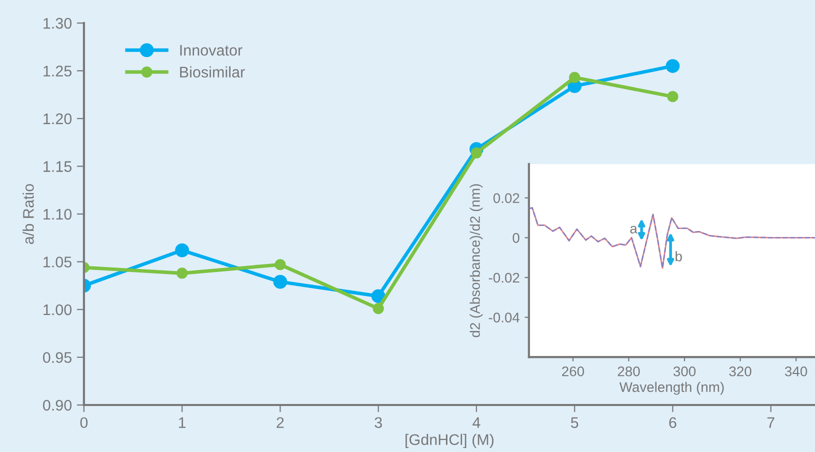 The width and height of the screenshot is (815, 452). I want to click on x-tick-label: 340, so click(796, 371).